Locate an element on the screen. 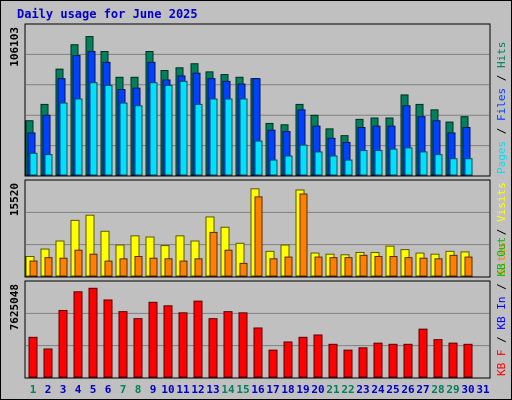  x-tick-day-2: 2 is located at coordinates (48, 389).